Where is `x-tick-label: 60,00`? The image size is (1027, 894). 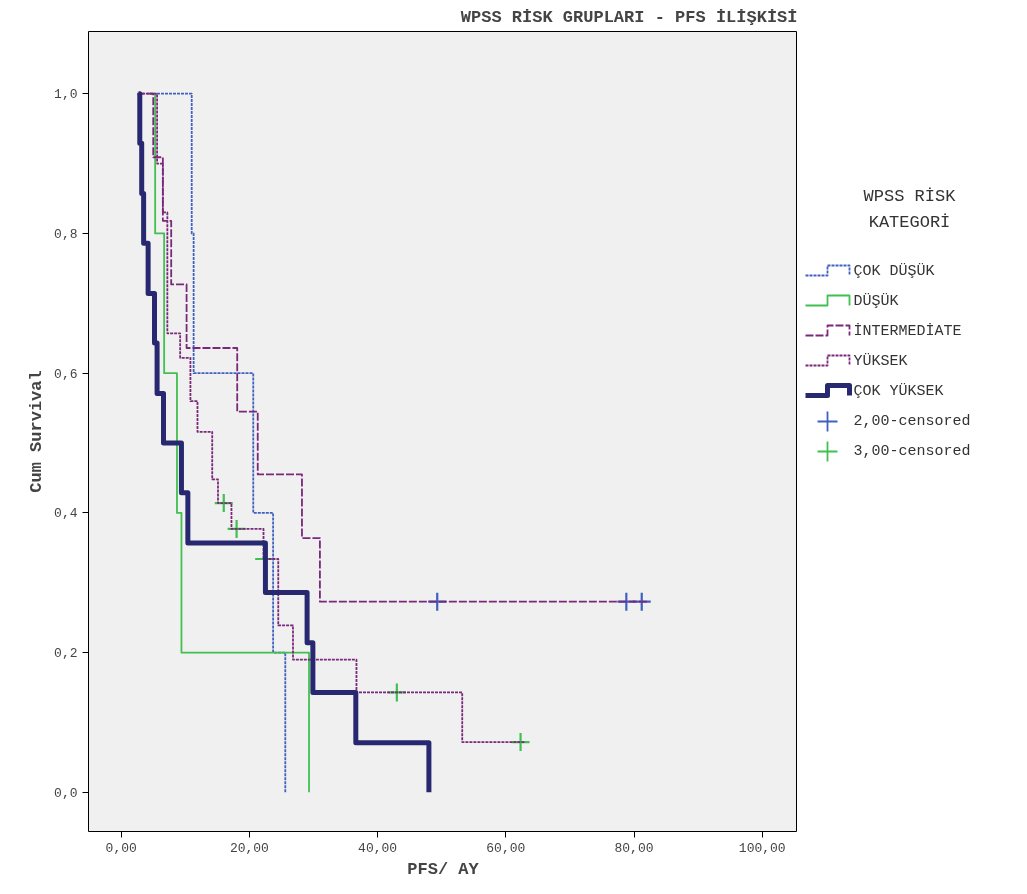 x-tick-label: 60,00 is located at coordinates (506, 848).